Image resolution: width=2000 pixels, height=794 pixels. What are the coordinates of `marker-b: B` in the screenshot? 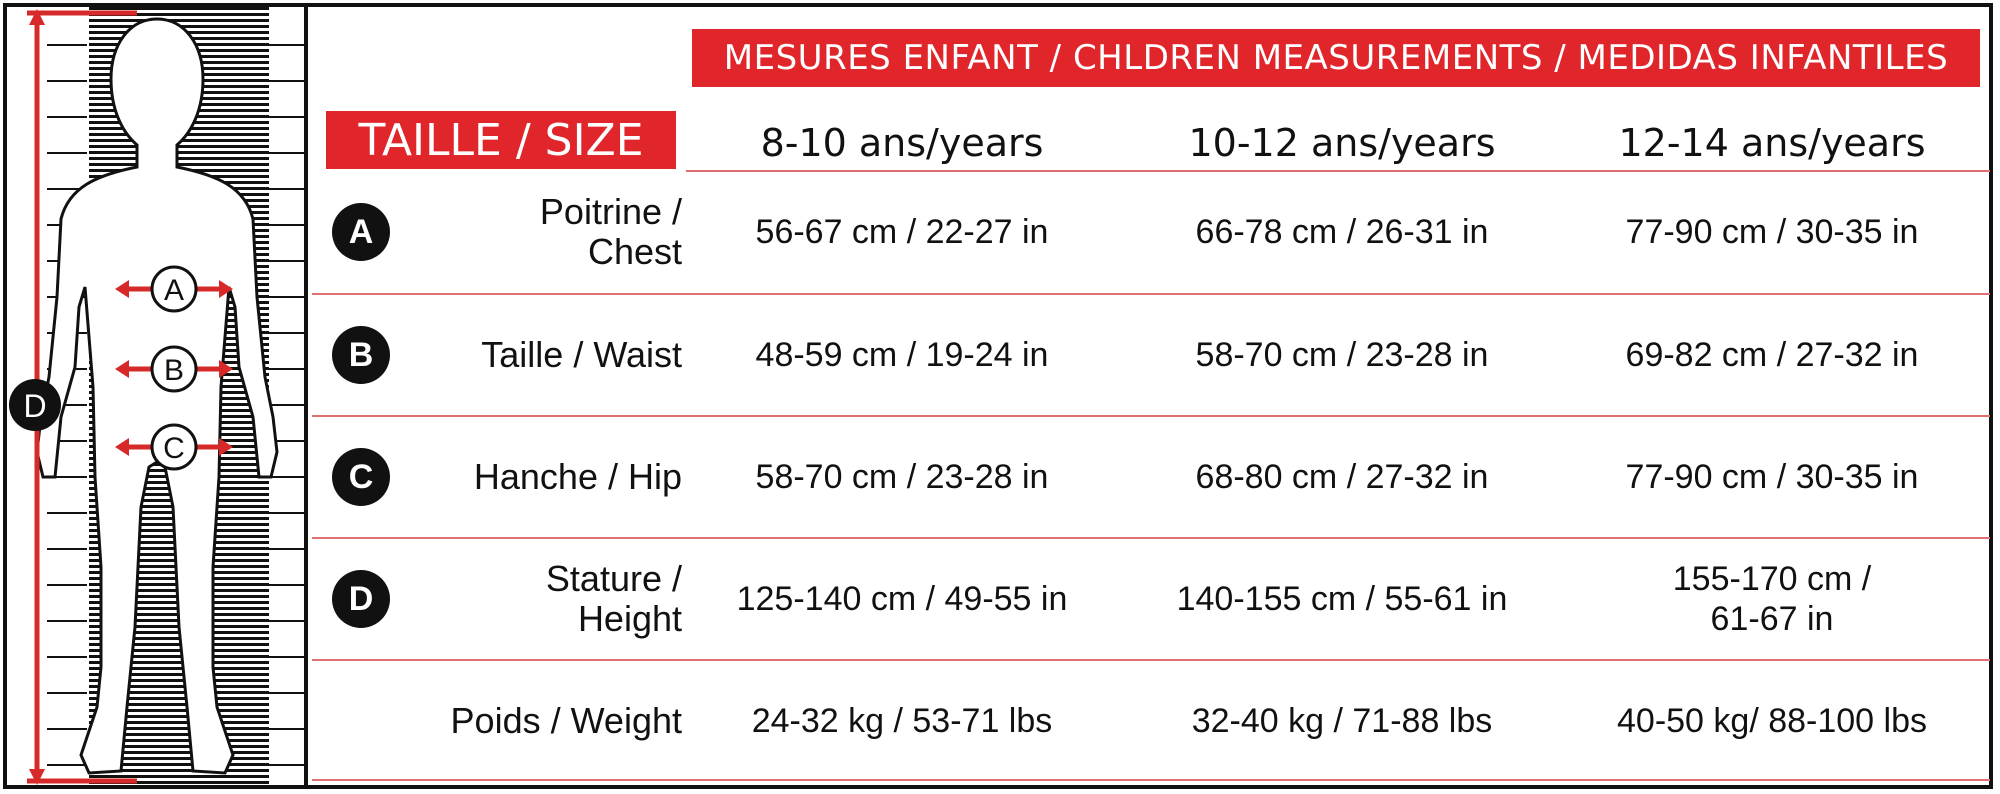 It's located at (174, 369).